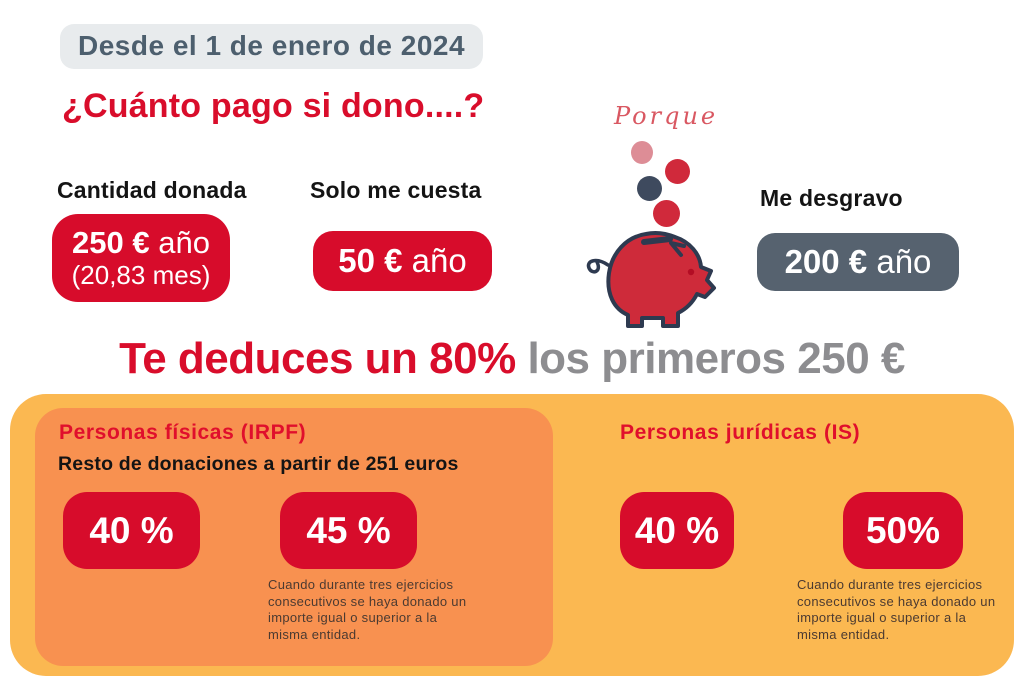 The image size is (1024, 683). I want to click on fisicas-rate-1-badge: 40 %, so click(131, 530).